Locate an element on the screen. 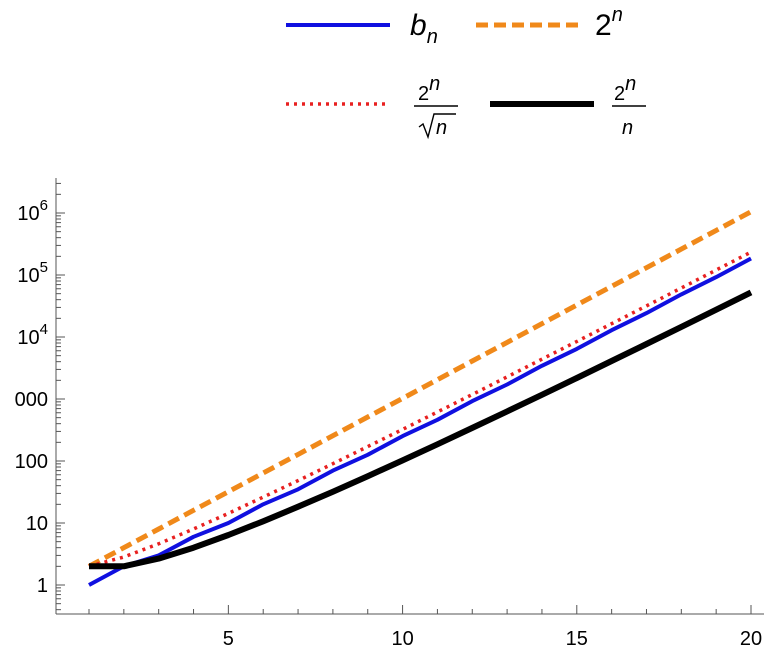 This screenshot has height=653, width=764. y-tick-label: 000 is located at coordinates (31, 400).